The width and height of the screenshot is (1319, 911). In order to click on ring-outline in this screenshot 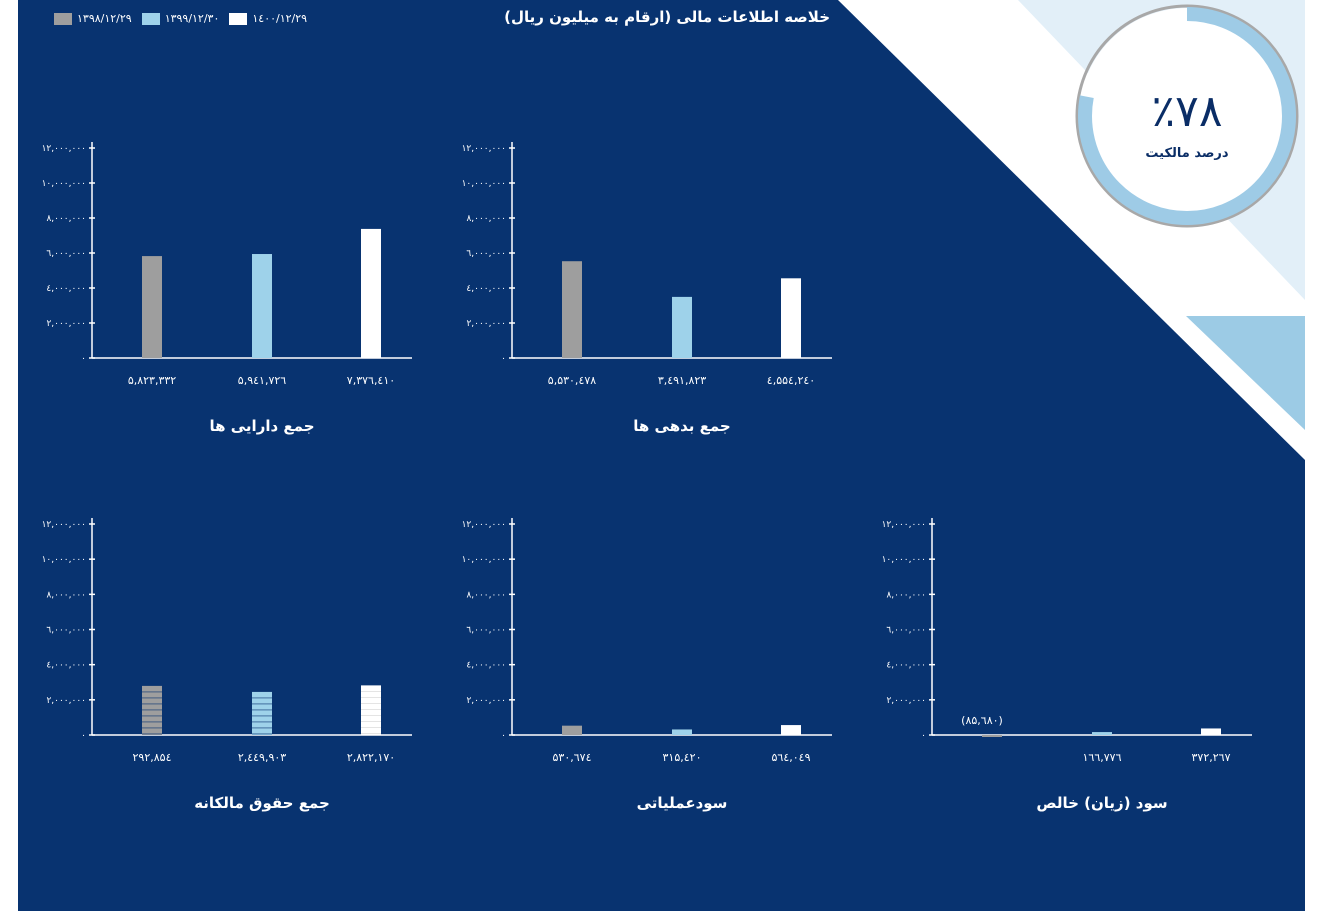, I will do `click(1187, 116)`.